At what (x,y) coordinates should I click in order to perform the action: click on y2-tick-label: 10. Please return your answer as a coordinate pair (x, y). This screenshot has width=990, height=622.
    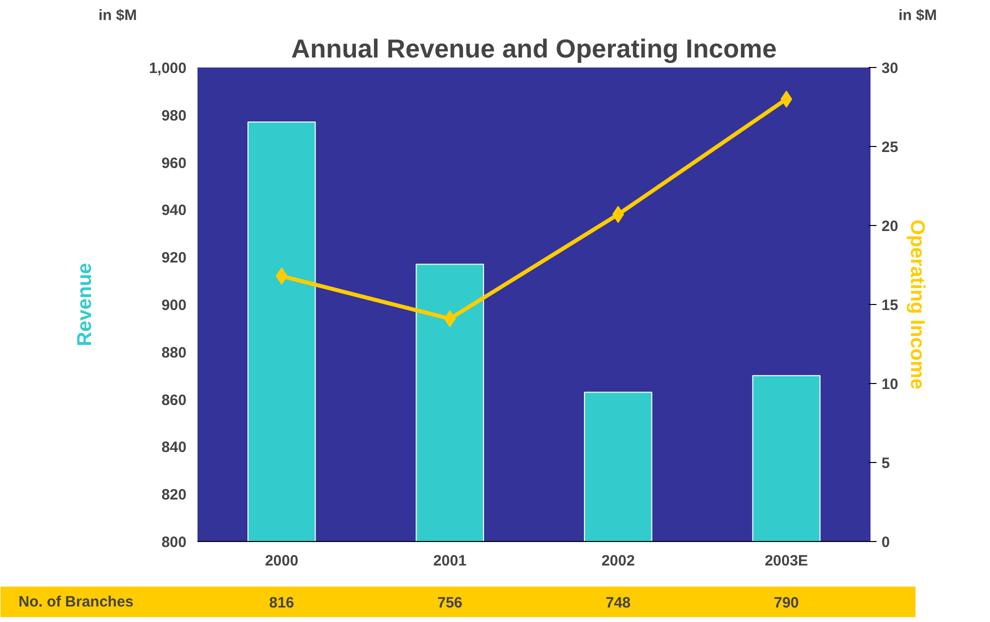
    Looking at the image, I should click on (890, 384).